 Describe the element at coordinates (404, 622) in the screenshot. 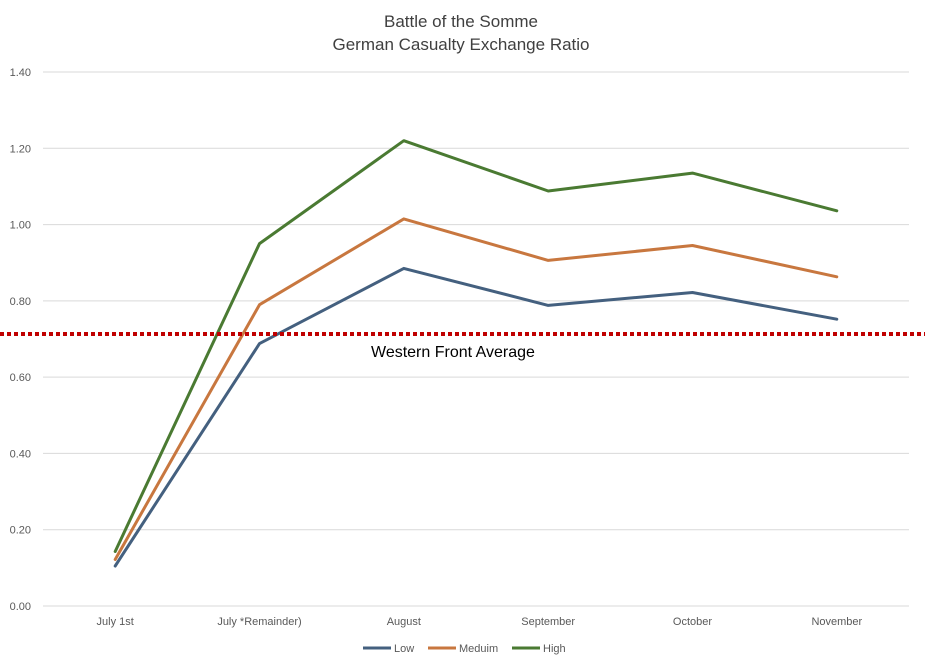

I see `x-tick-label: August` at that location.